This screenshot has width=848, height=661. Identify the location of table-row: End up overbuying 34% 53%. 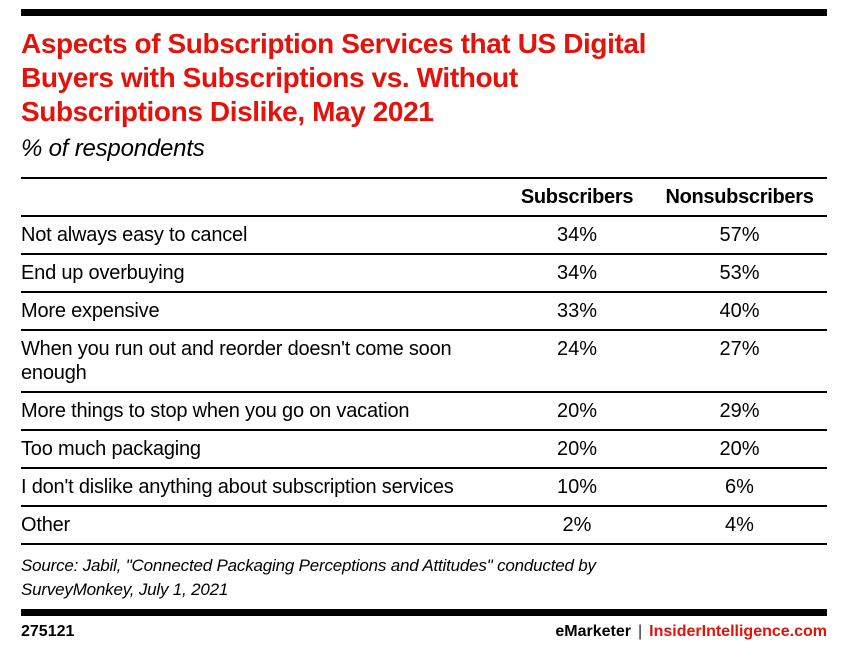
(424, 274).